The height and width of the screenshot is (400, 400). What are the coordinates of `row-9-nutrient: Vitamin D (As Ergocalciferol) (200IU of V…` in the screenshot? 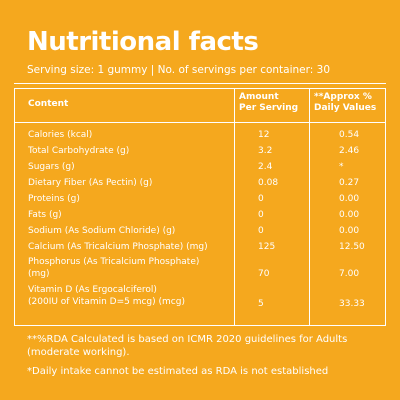 It's located at (106, 296).